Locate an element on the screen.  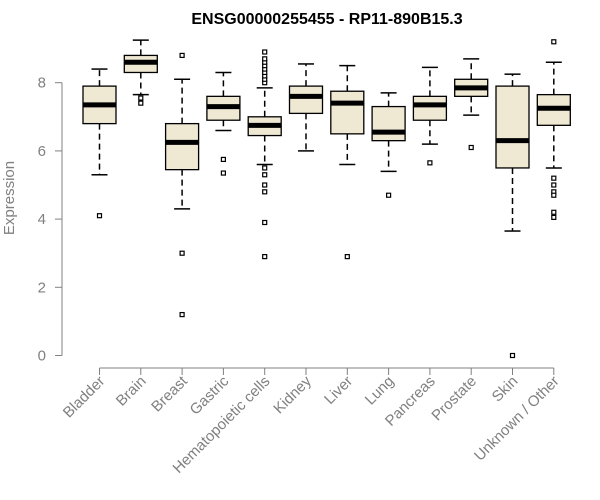
chart-title: ENSG00000255455 - RP11-890B15.3 is located at coordinates (326, 19).